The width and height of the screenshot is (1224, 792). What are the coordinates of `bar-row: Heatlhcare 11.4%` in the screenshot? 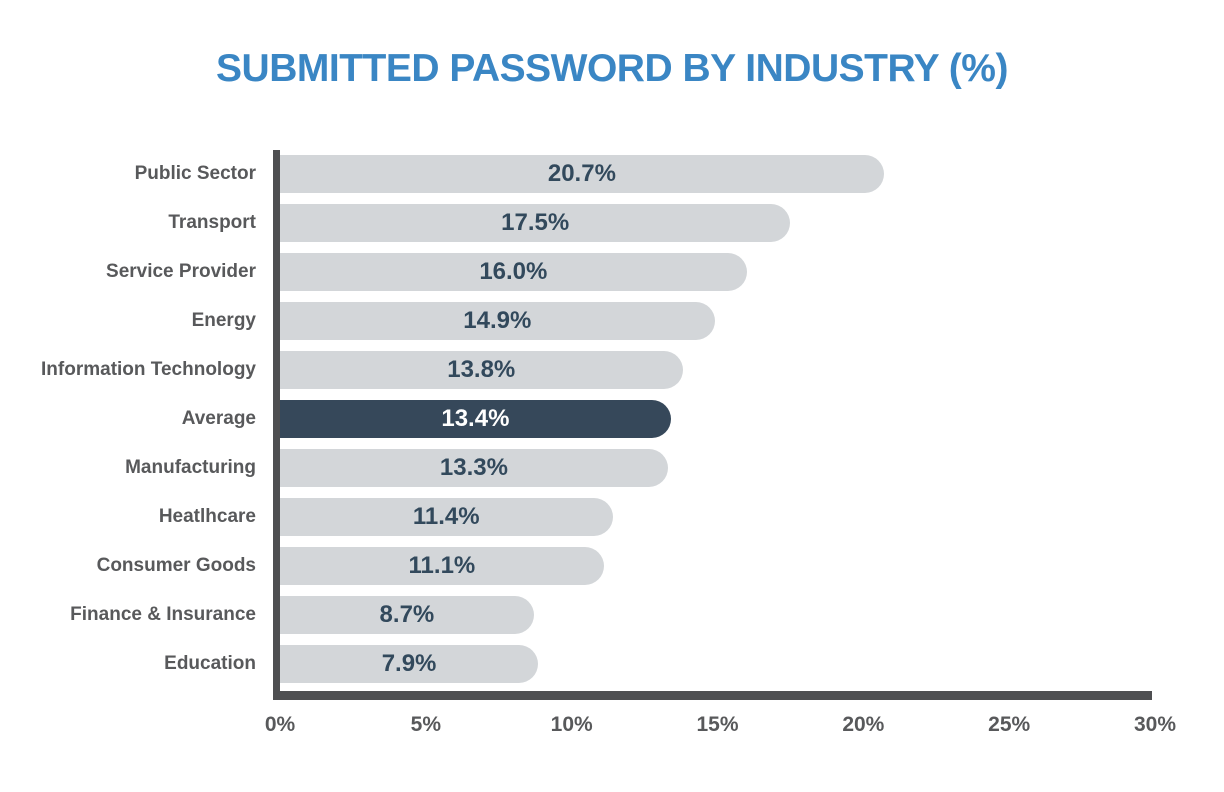 It's located at (612, 517).